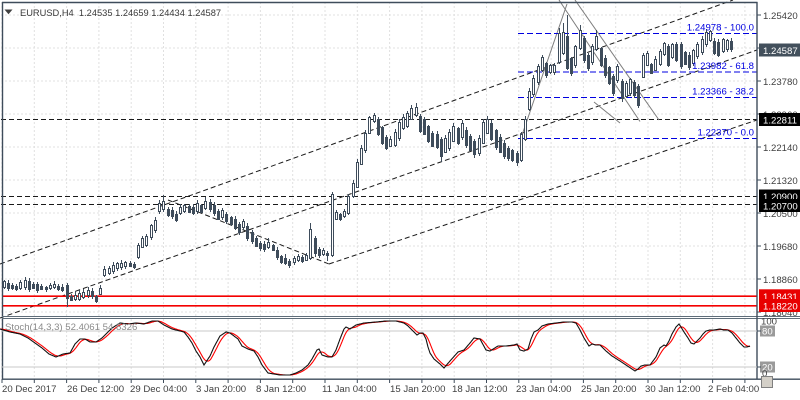 The image size is (800, 400). I want to click on svg-text: 1.23366 - 38.2, so click(723, 92).